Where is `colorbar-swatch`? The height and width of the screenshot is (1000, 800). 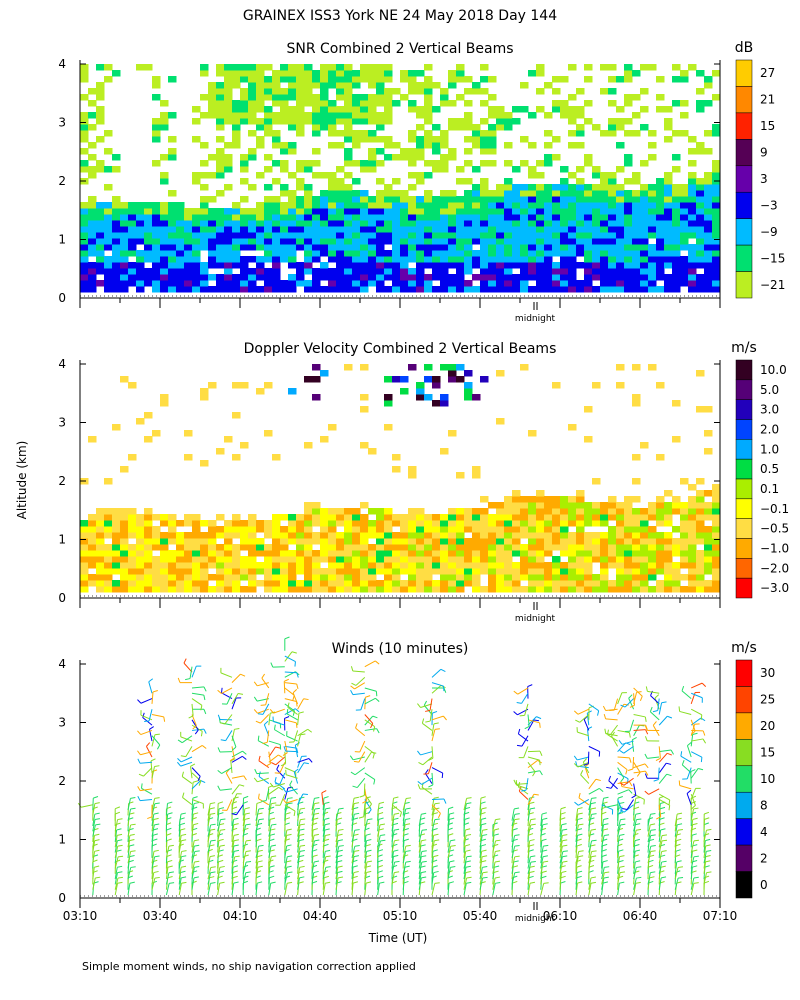 colorbar-swatch is located at coordinates (744, 469).